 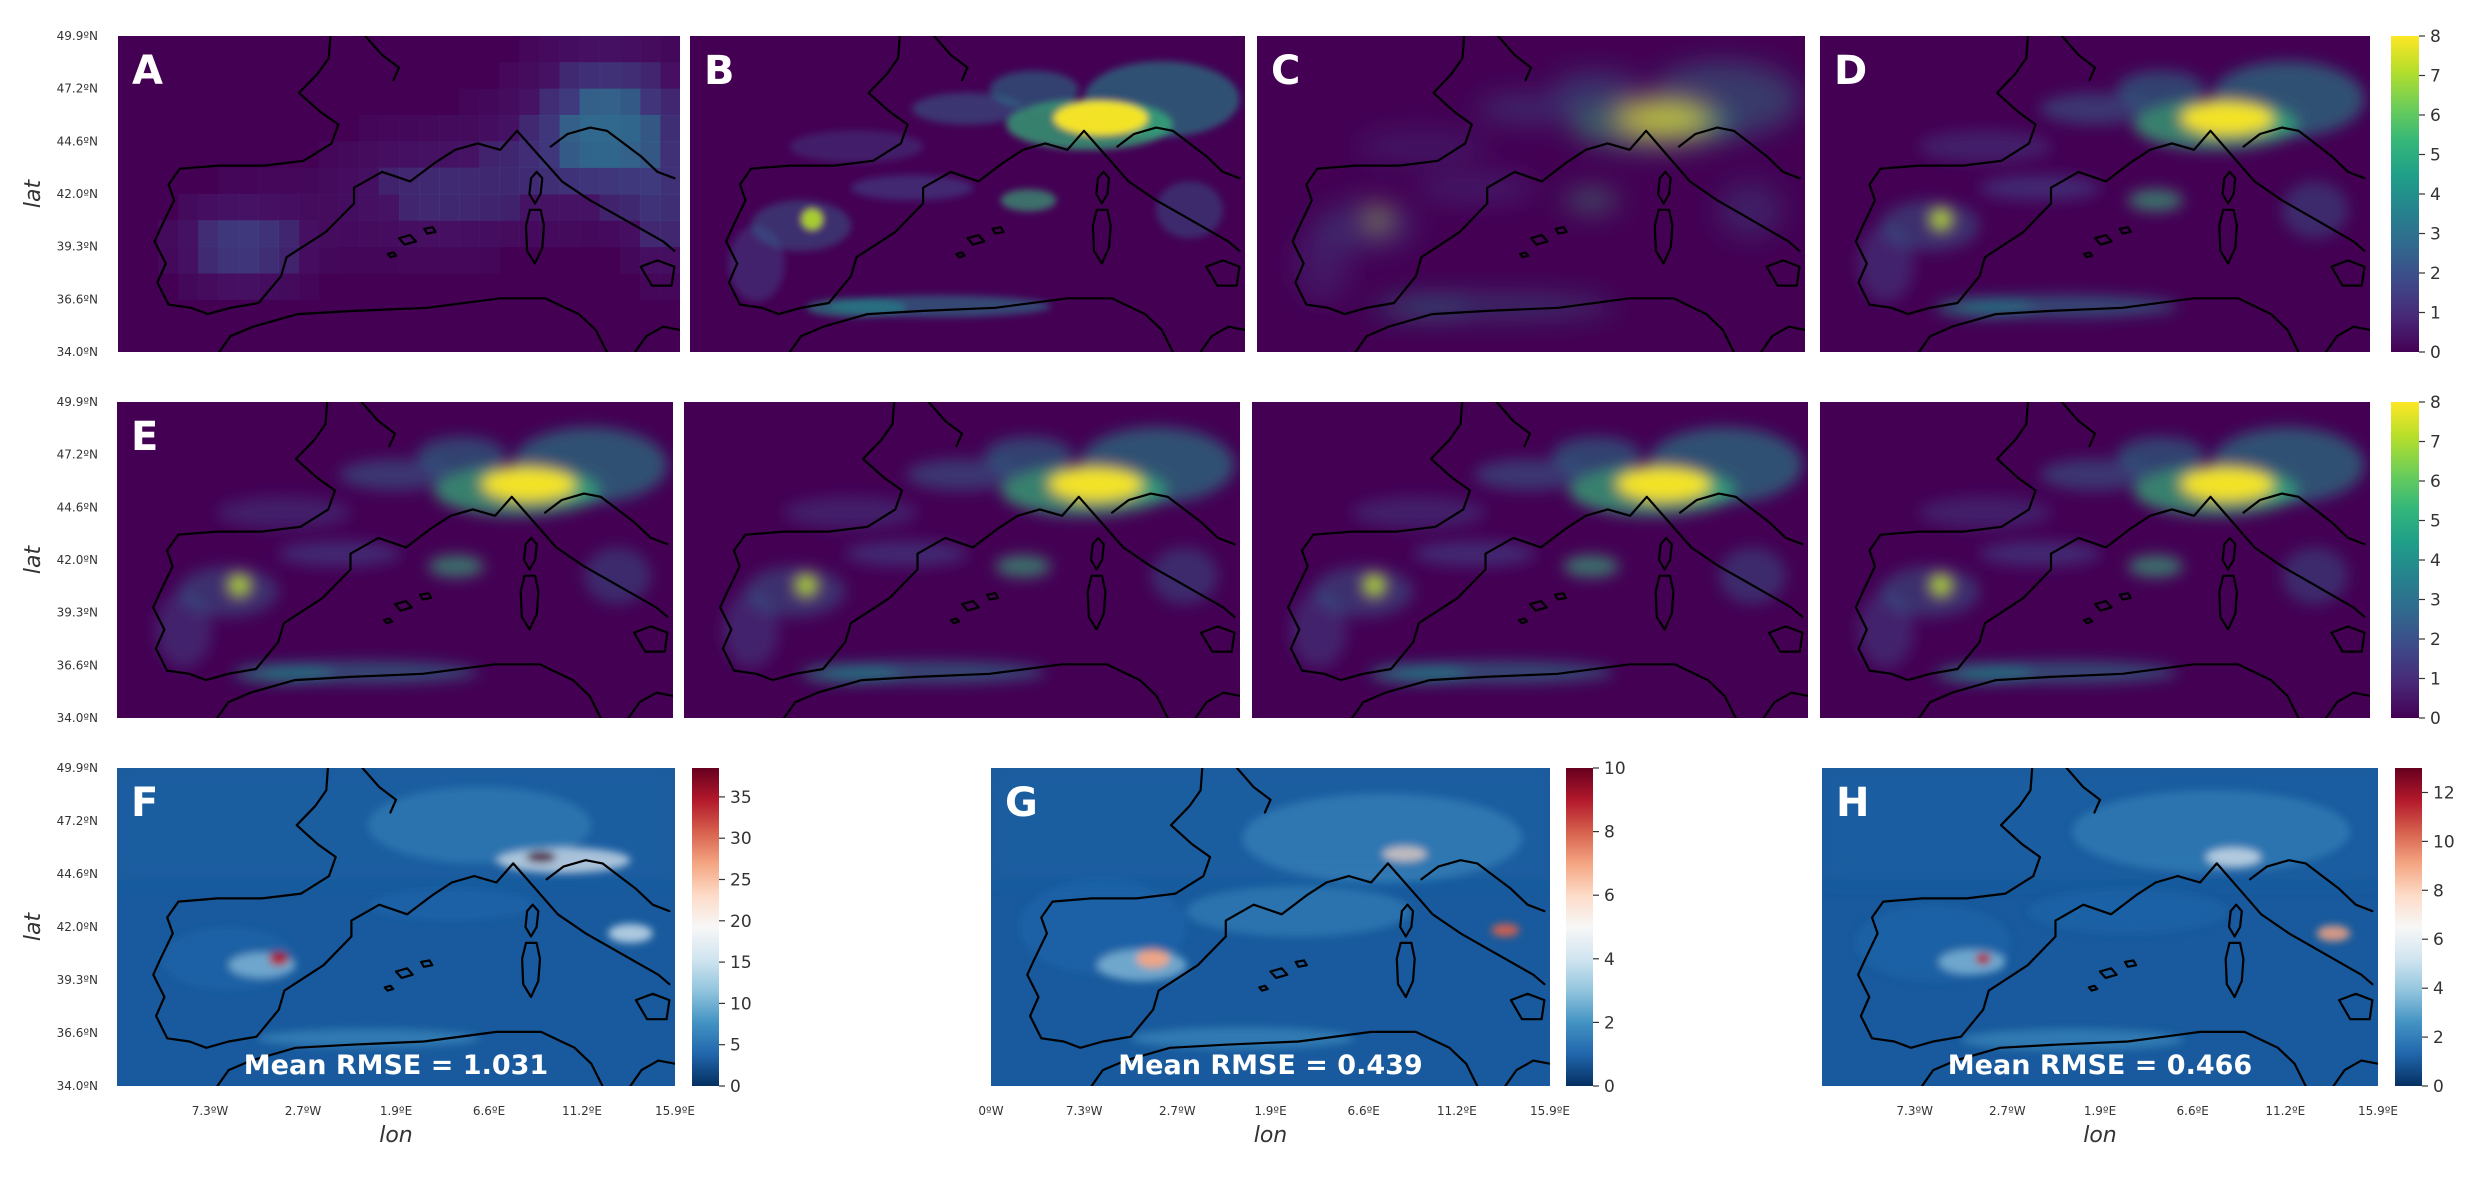 What do you see at coordinates (77, 507) in the screenshot?
I see `lat-tick-label: 44.6ºN` at bounding box center [77, 507].